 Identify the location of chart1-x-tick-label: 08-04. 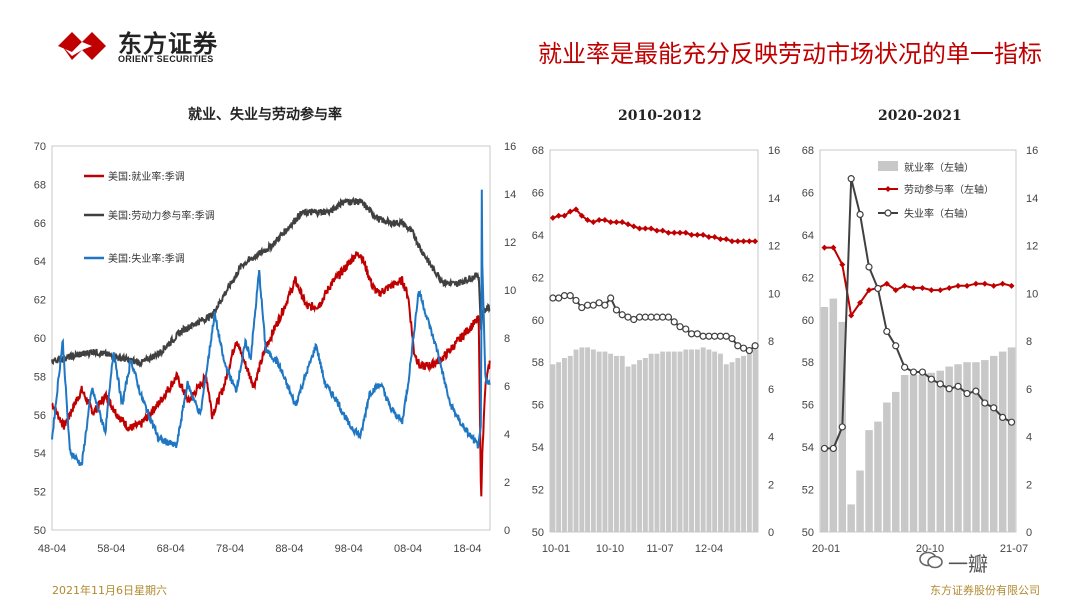
(408, 549).